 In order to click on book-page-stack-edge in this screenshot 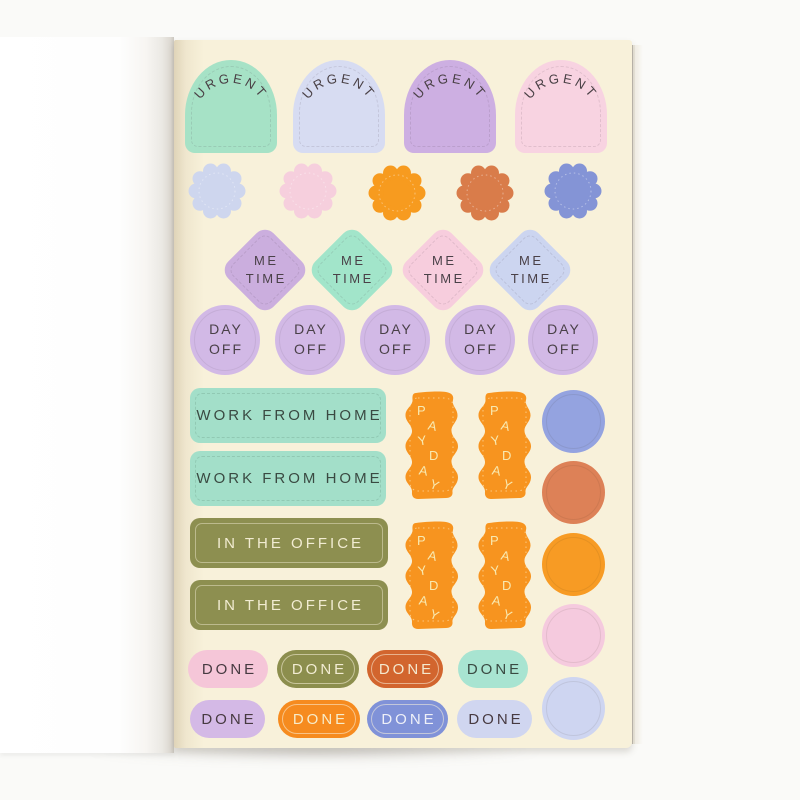, I will do `click(637, 394)`.